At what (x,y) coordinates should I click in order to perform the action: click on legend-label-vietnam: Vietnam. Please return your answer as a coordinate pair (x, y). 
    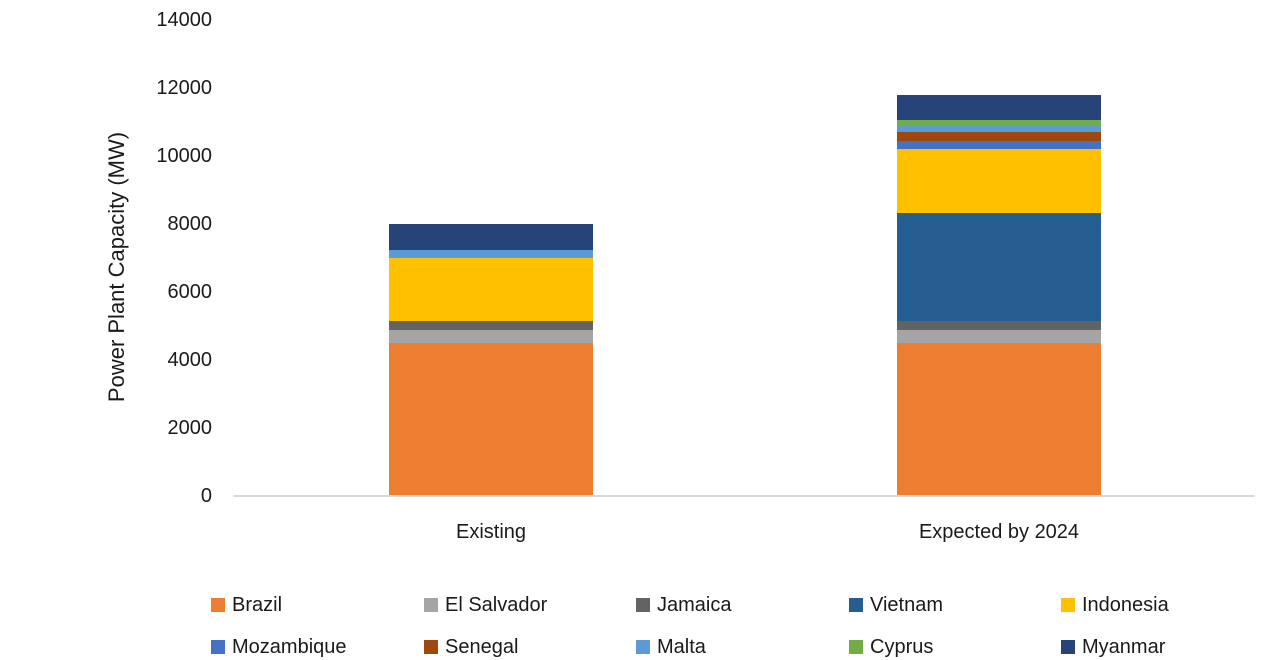
    Looking at the image, I should click on (907, 604).